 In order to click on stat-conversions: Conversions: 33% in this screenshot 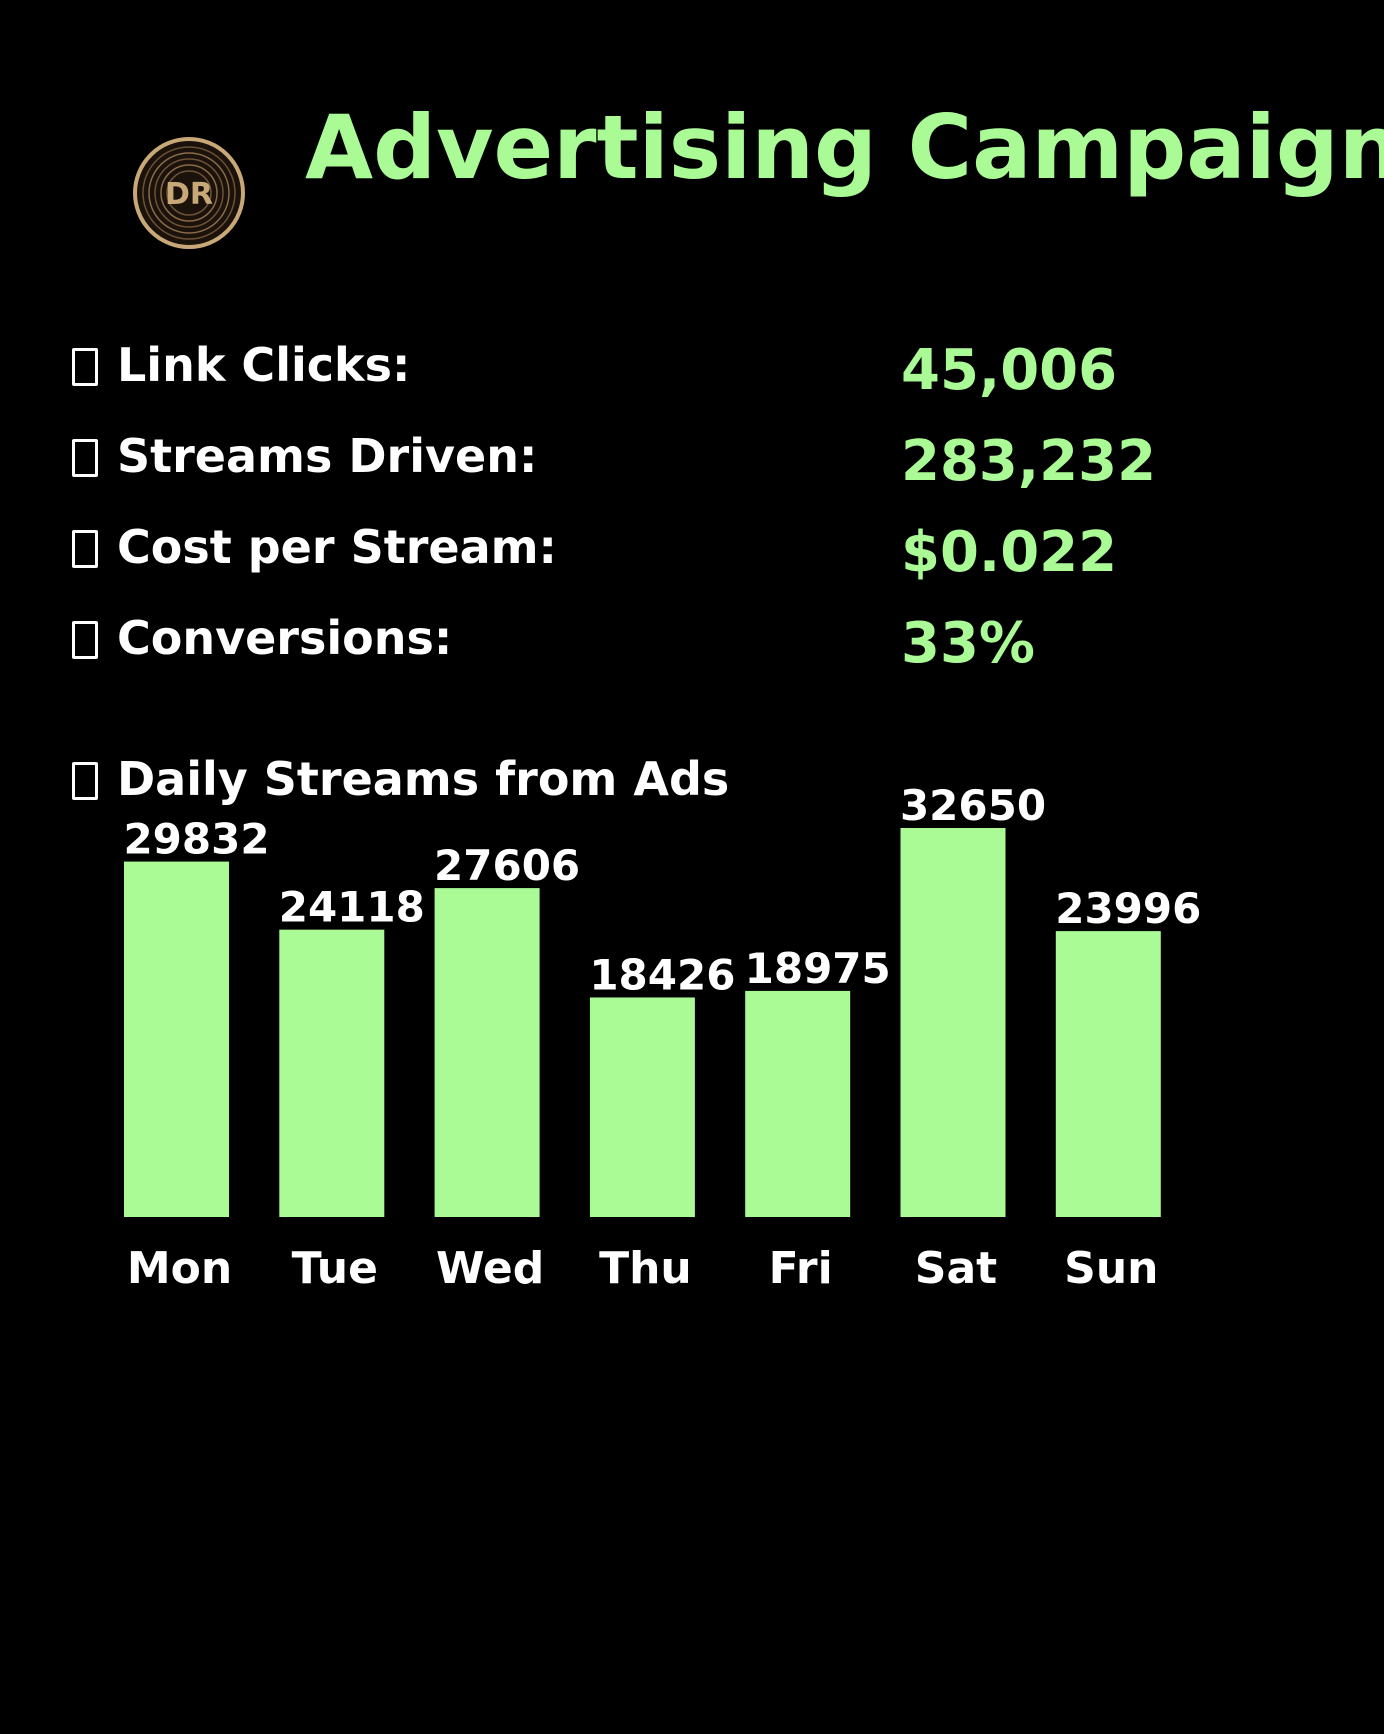, I will do `click(712, 648)`.